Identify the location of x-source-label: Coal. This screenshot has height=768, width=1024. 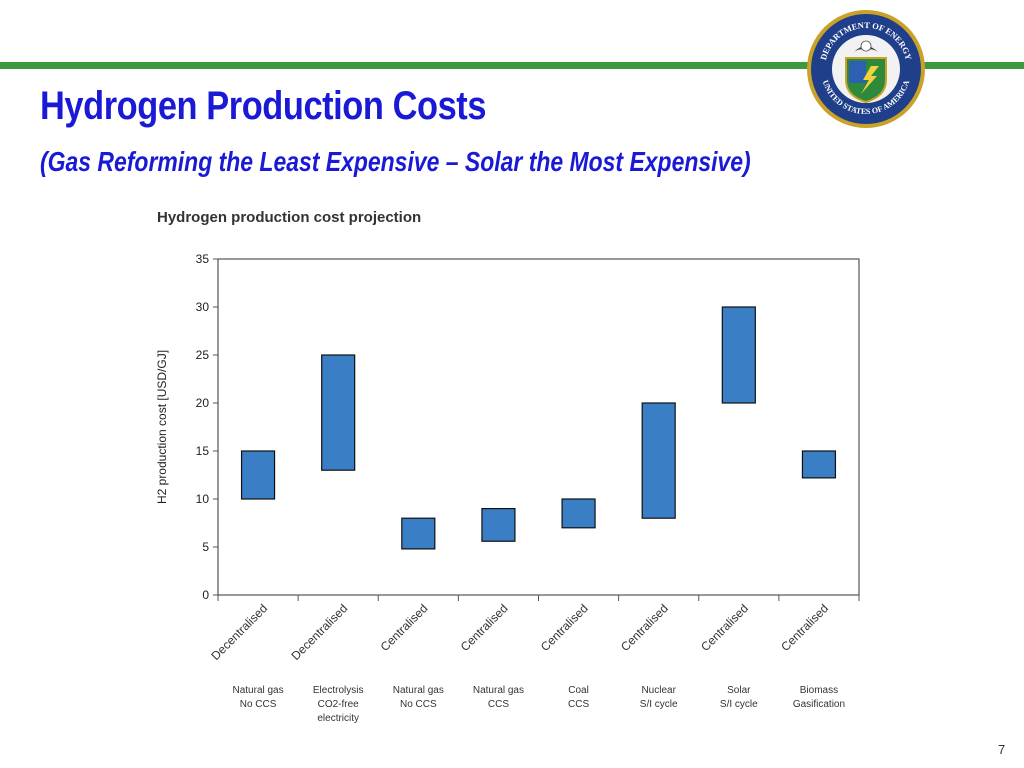
(578, 690).